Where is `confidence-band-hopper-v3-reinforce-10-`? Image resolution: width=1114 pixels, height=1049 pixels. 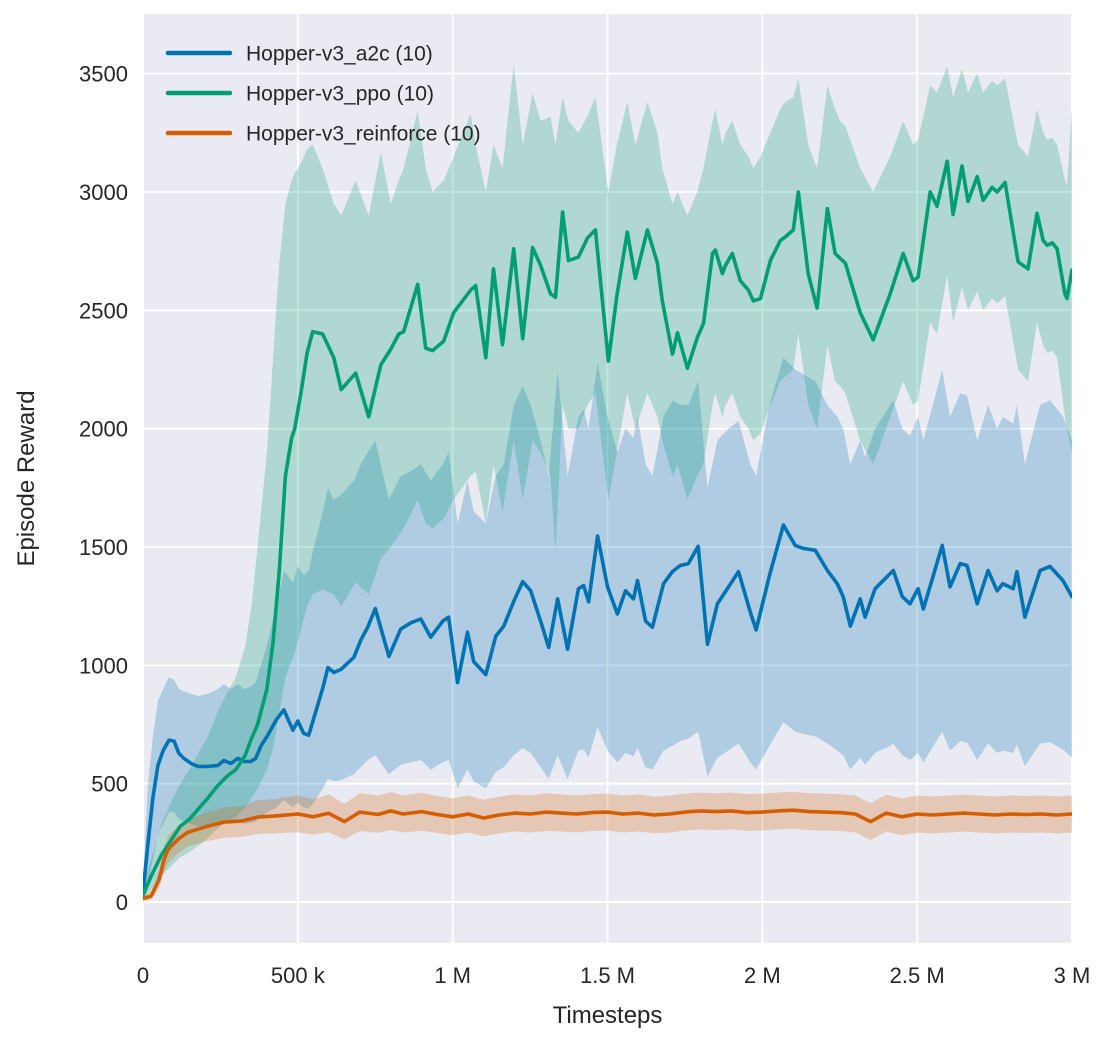 confidence-band-hopper-v3-reinforce-10- is located at coordinates (607, 846).